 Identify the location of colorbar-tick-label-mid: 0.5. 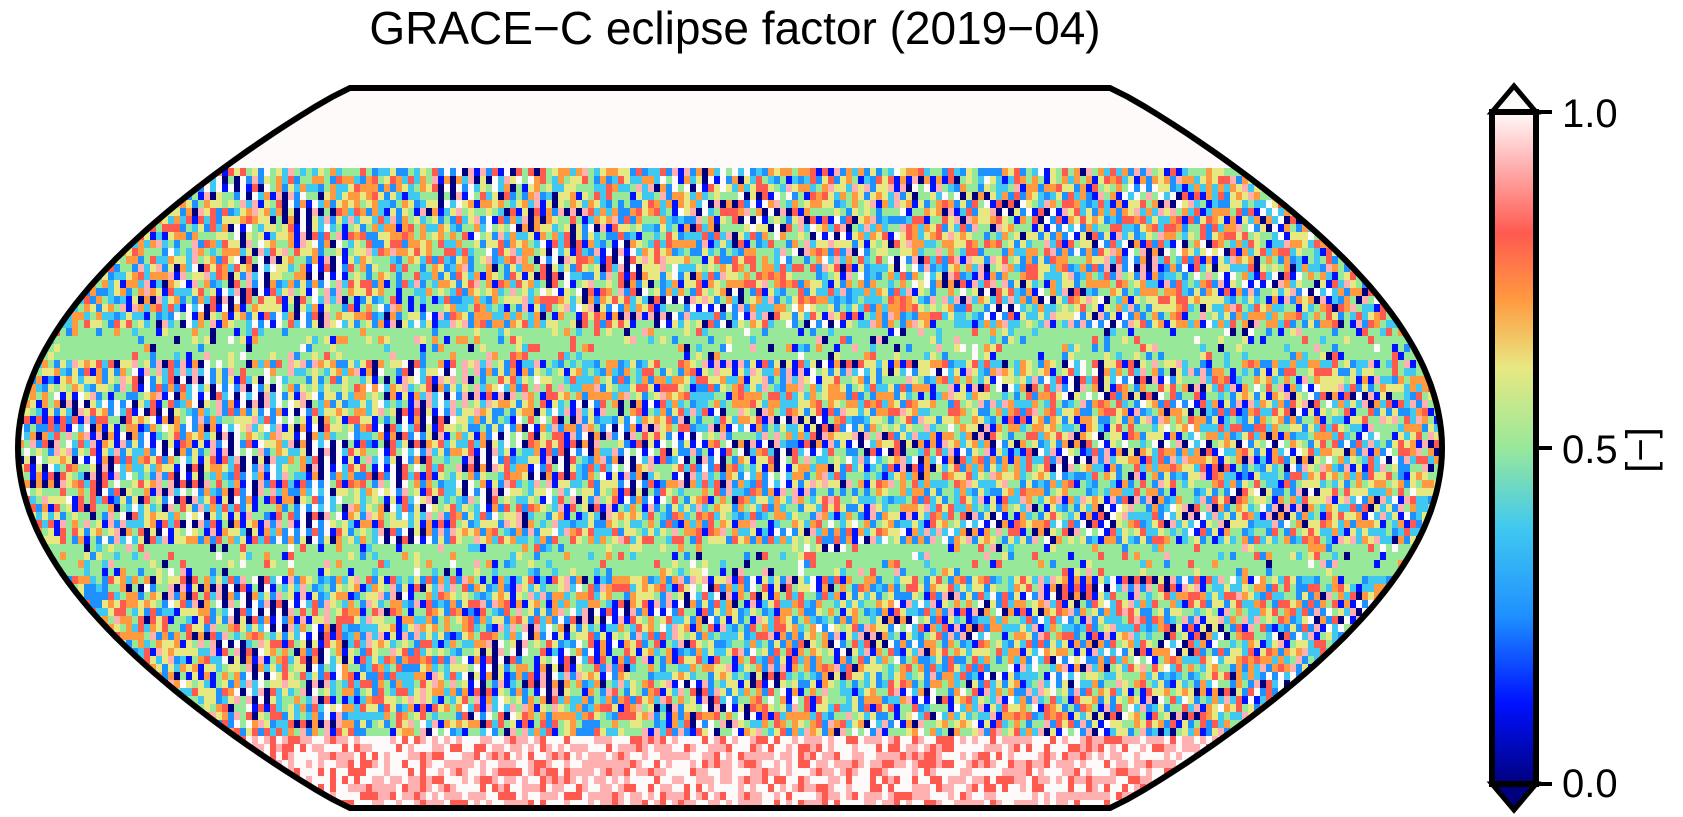
(1590, 450).